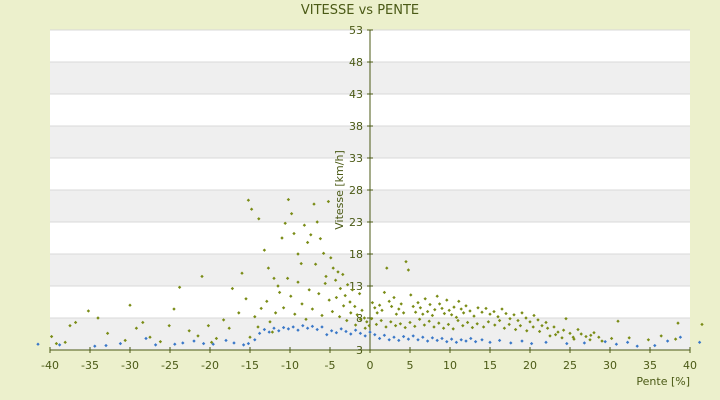 This screenshot has height=400, width=720. I want to click on x-tick-label: -20, so click(210, 365).